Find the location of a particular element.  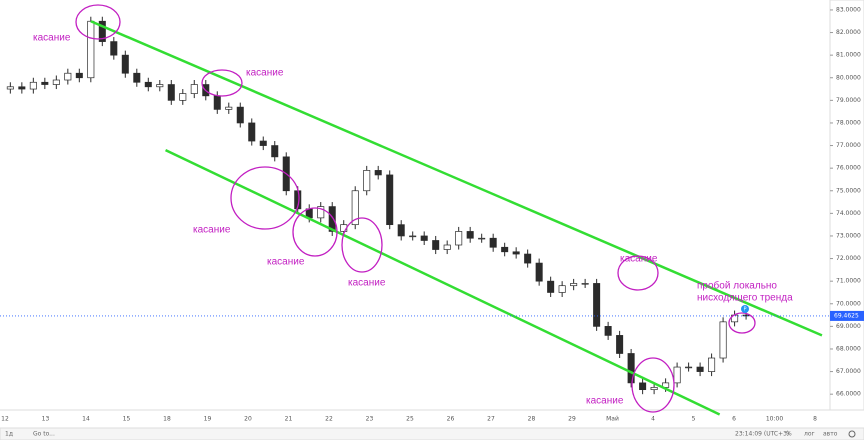

x-tick-label: 26 is located at coordinates (451, 419).